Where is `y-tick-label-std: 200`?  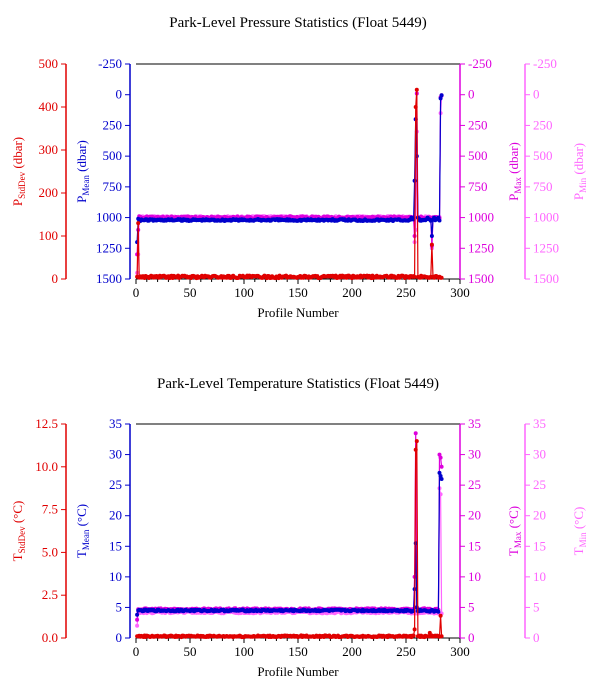 y-tick-label-std: 200 is located at coordinates (49, 192).